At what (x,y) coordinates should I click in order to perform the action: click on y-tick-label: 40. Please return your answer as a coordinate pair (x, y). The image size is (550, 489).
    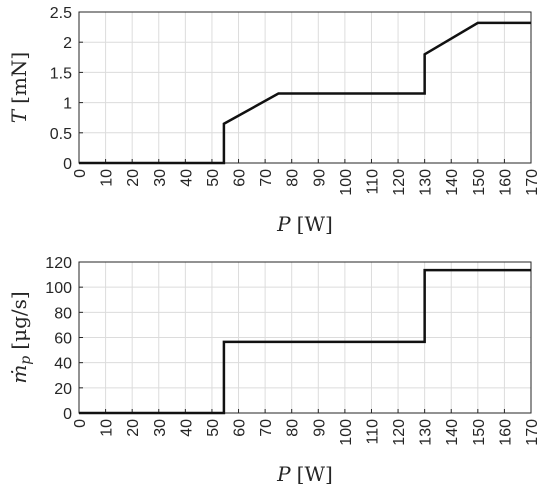
    Looking at the image, I should click on (63, 364).